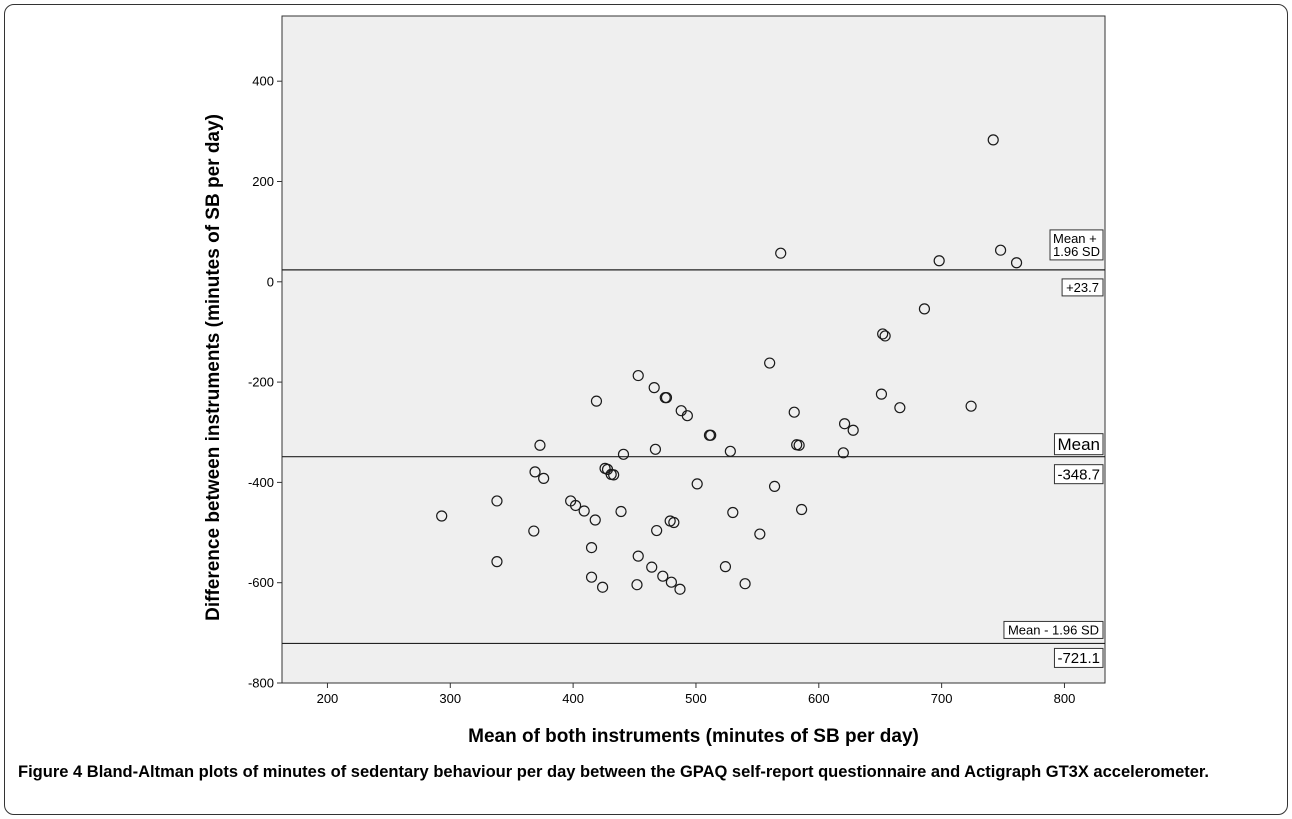 The height and width of the screenshot is (819, 1292). What do you see at coordinates (263, 181) in the screenshot?
I see `y-tick-label: 200` at bounding box center [263, 181].